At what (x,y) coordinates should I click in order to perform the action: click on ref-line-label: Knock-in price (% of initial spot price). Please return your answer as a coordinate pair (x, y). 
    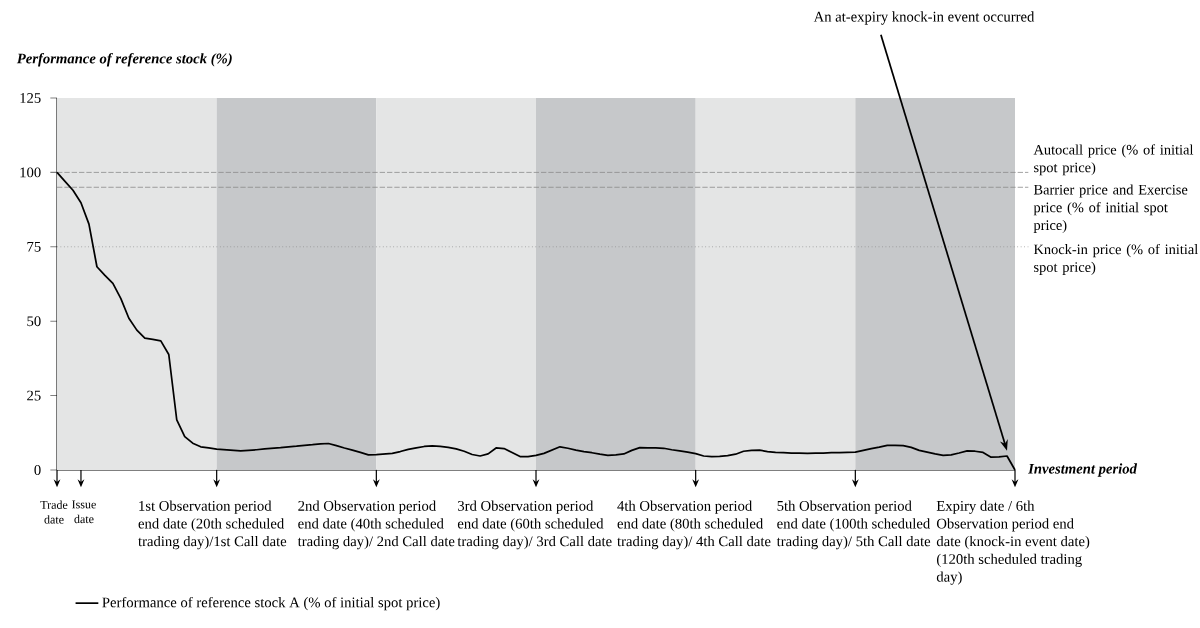
    Looking at the image, I should click on (1115, 259).